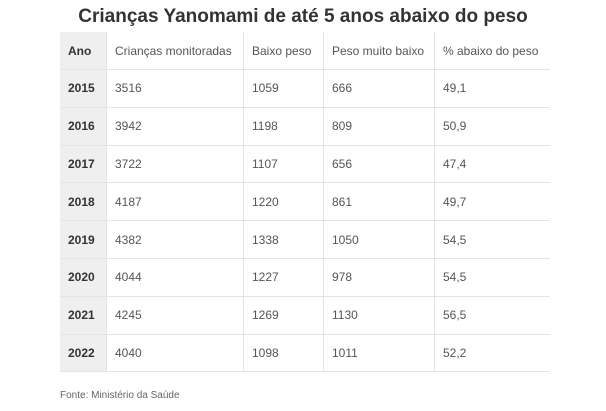 This screenshot has height=411, width=606. I want to click on year-cell: 2015, so click(83, 88).